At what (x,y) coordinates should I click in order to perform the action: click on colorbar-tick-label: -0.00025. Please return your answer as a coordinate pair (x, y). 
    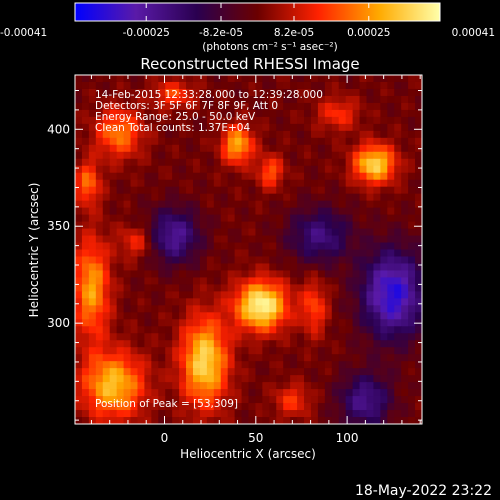
    Looking at the image, I should click on (146, 33).